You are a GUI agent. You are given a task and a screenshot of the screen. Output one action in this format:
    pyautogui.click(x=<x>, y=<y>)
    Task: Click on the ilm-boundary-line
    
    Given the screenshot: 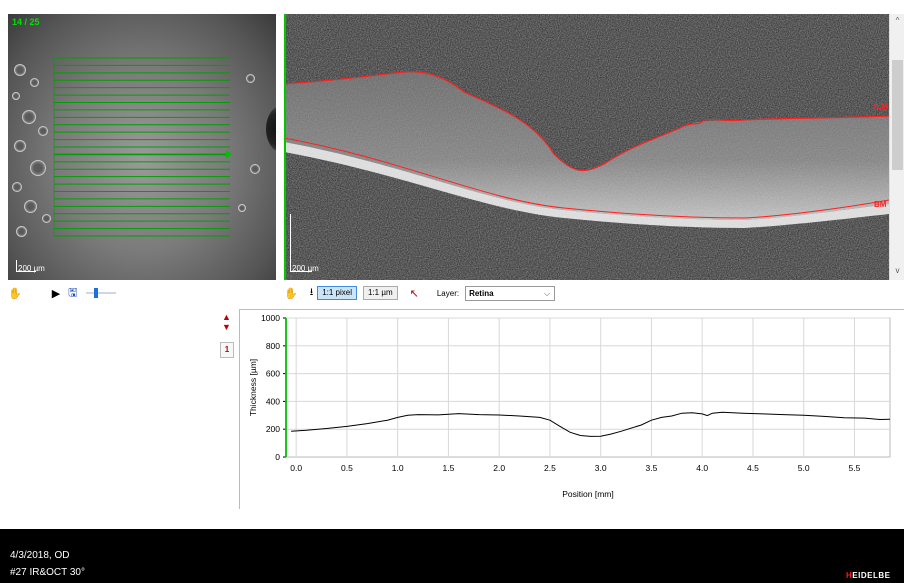 What is the action you would take?
    pyautogui.click(x=586, y=121)
    